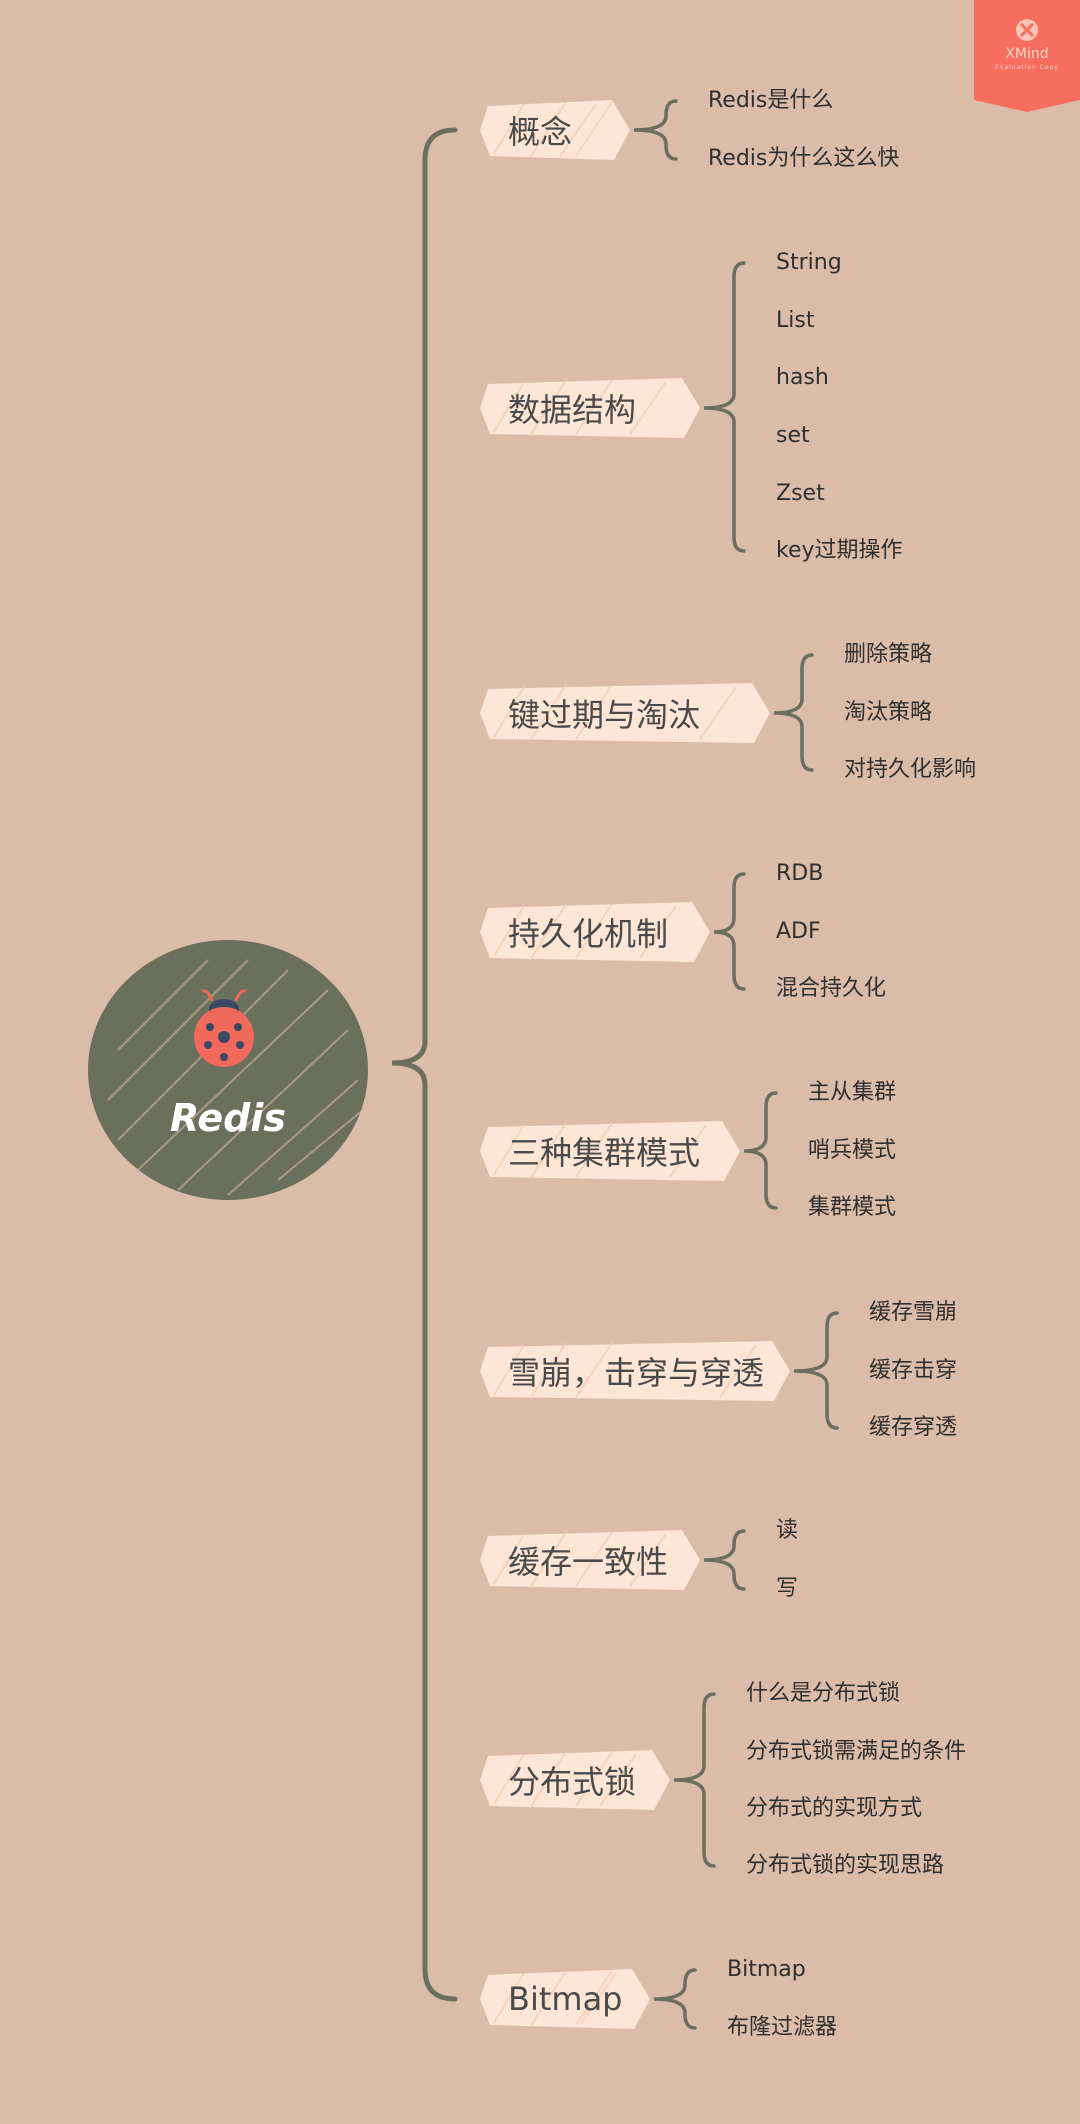 The height and width of the screenshot is (2124, 1080). Describe the element at coordinates (604, 1153) in the screenshot. I see `branch-label: 三种集群模式` at that location.